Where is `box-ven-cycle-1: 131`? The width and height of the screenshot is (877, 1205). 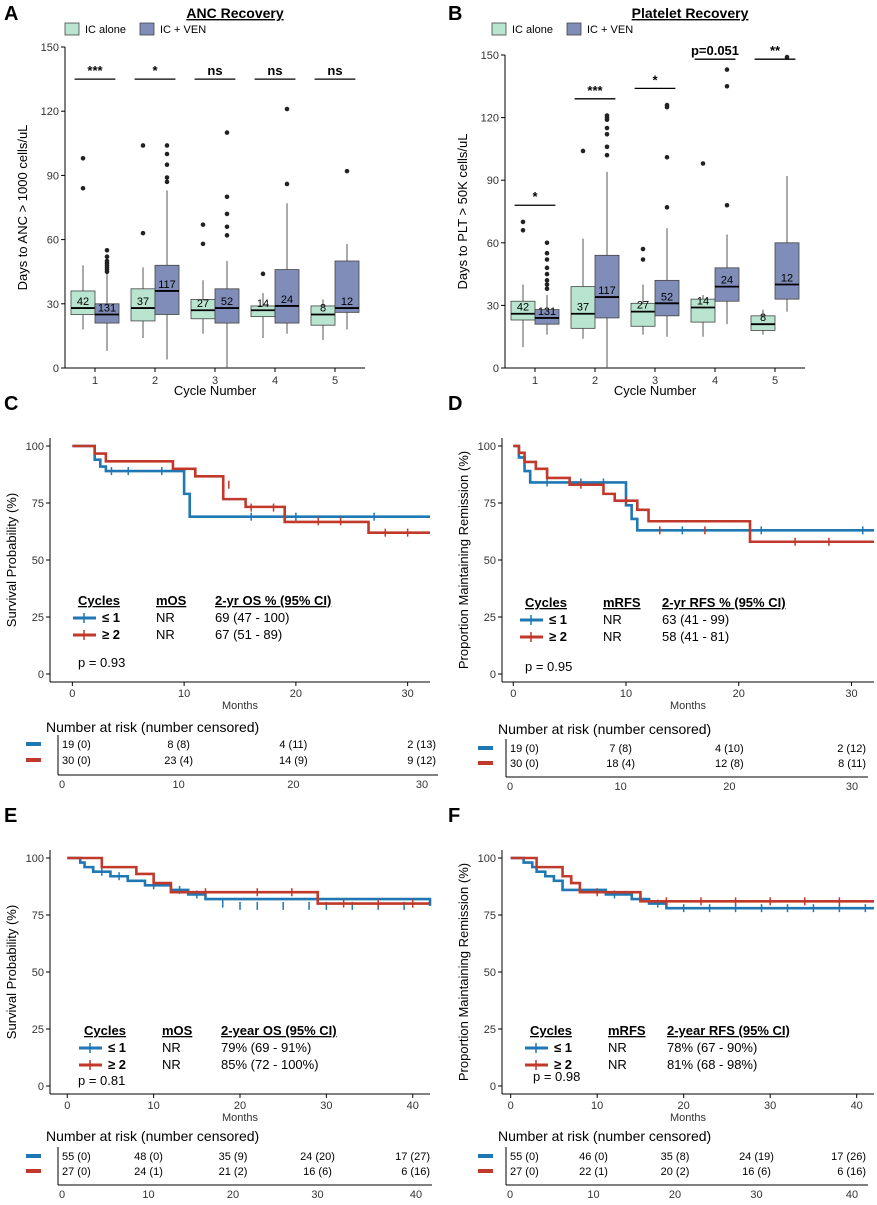 box-ven-cycle-1: 131 is located at coordinates (547, 287).